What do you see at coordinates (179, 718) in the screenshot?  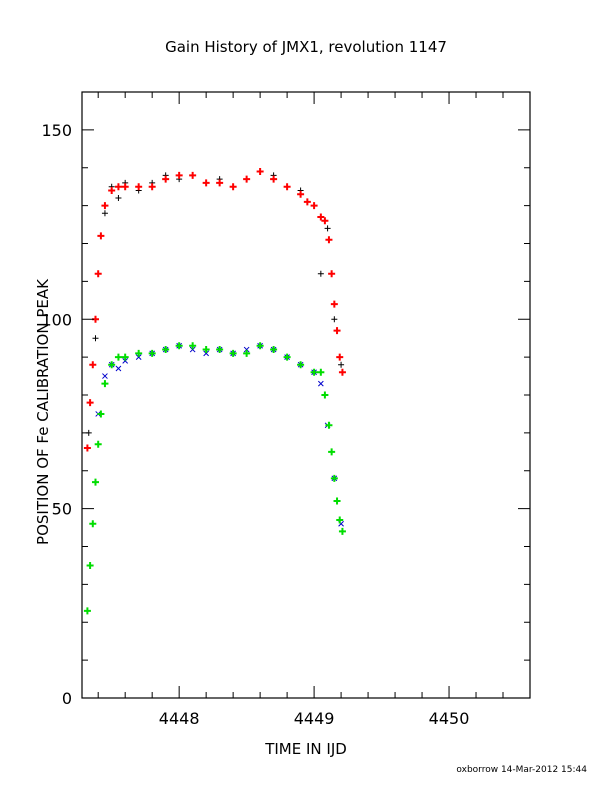 I see `x-tick-label: 4448` at bounding box center [179, 718].